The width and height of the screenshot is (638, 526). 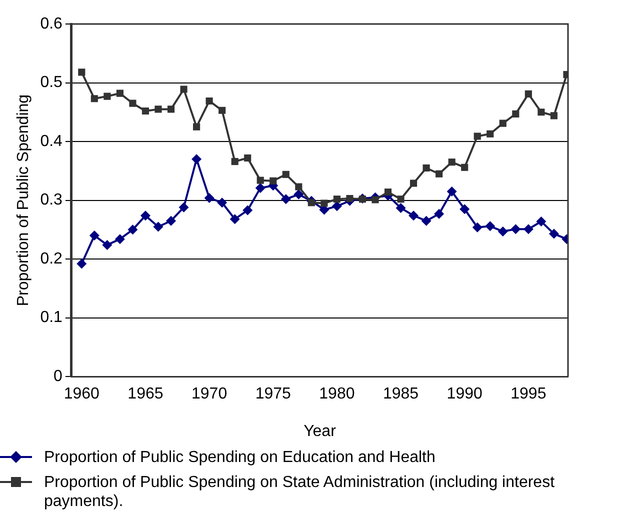 What do you see at coordinates (337, 394) in the screenshot?
I see `x-tick-label: 1980` at bounding box center [337, 394].